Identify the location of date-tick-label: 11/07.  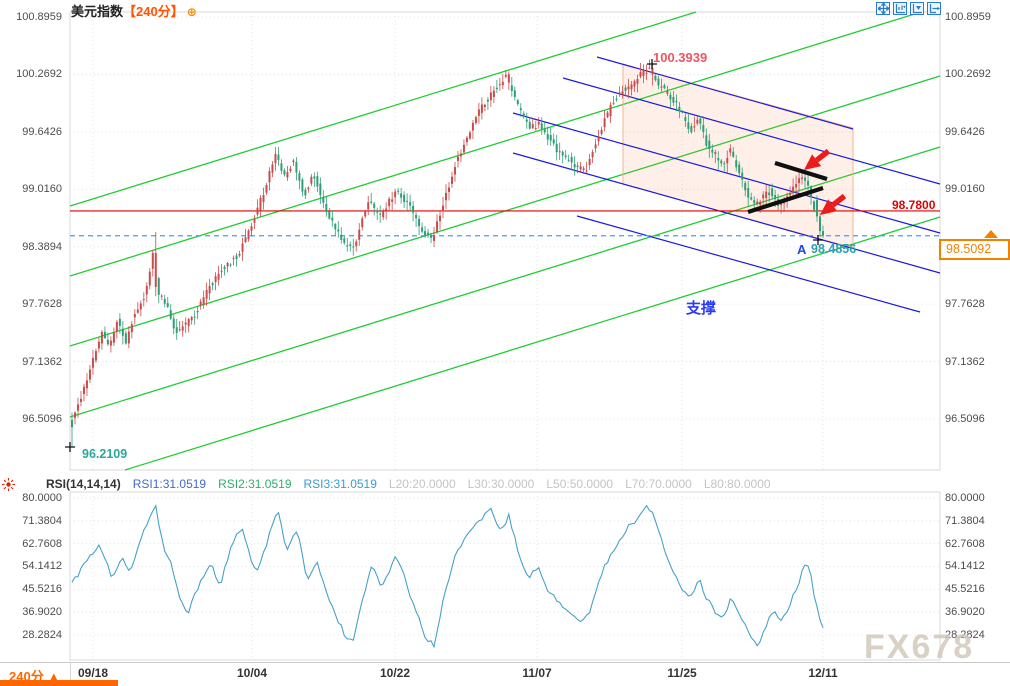
(537, 673).